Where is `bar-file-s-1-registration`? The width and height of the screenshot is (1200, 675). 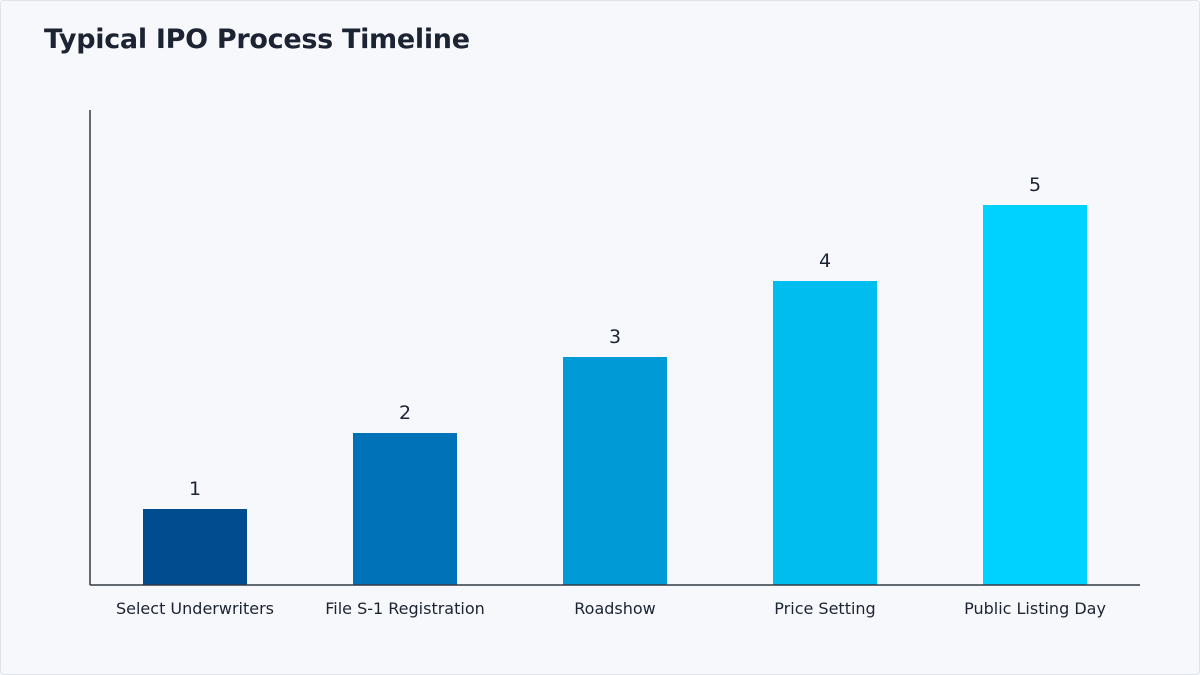 bar-file-s-1-registration is located at coordinates (405, 509).